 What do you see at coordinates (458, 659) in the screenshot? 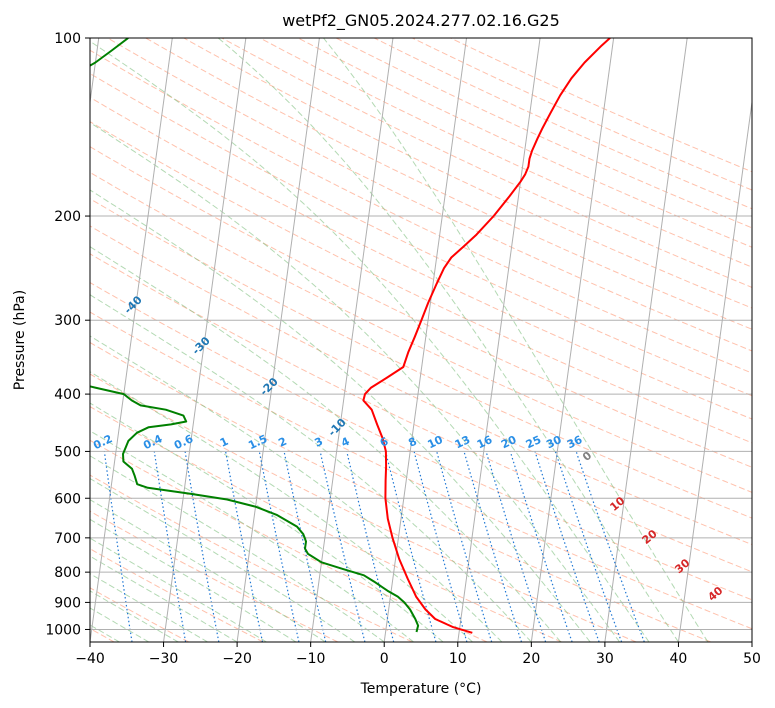
I see `x-tick-label: 10` at bounding box center [458, 659].